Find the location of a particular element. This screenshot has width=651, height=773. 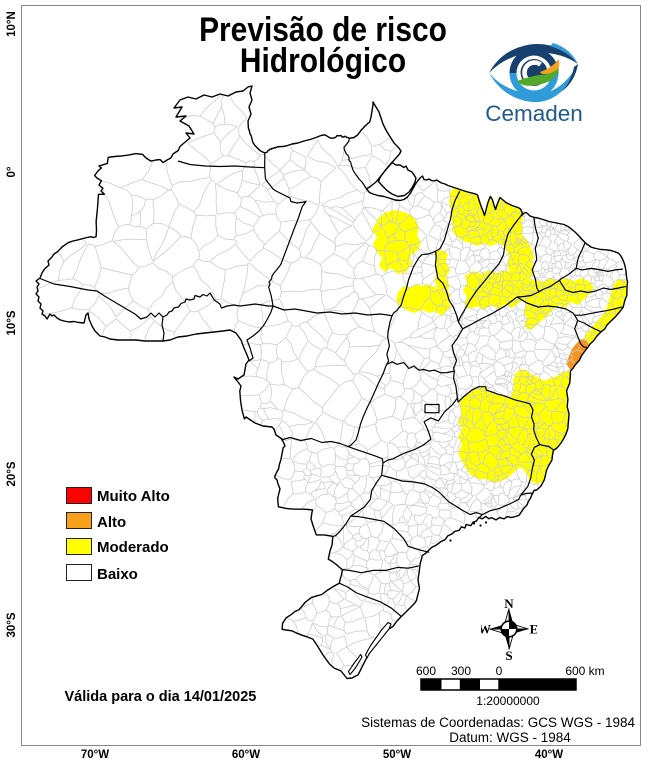

svg-text: N is located at coordinates (509, 604).